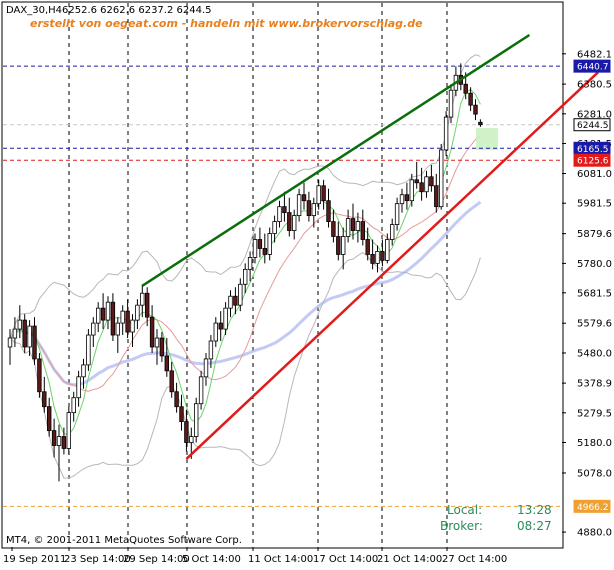 Image resolution: width=614 pixels, height=570 pixels. I want to click on time-tick-label: 11 Oct 14:00, so click(280, 559).